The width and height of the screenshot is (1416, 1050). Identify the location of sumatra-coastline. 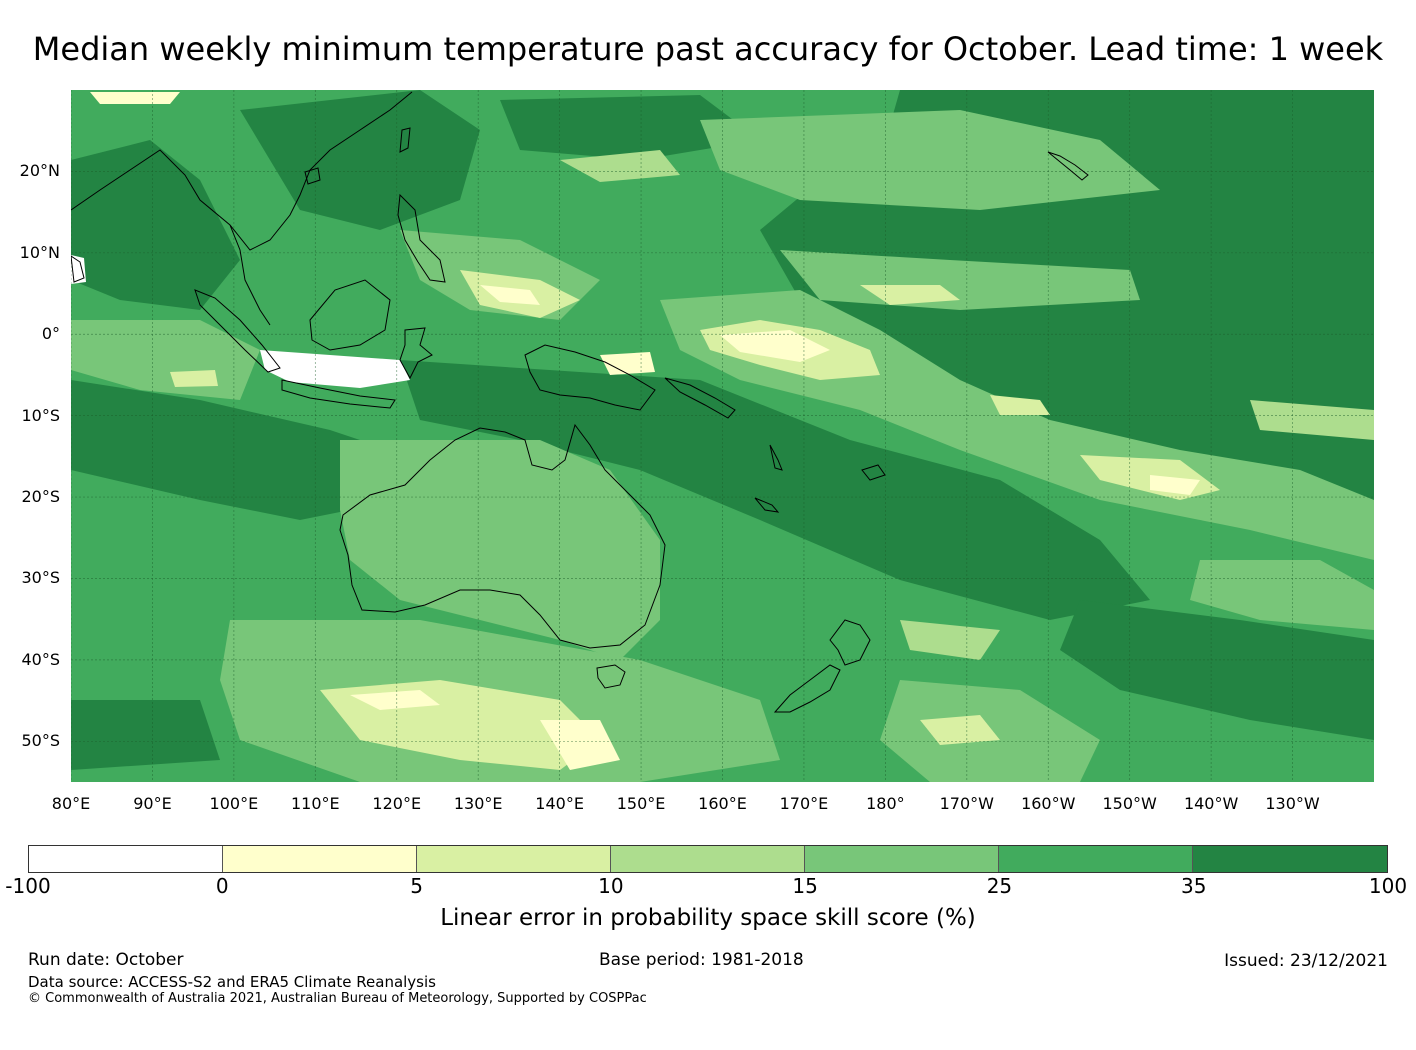
(237, 331).